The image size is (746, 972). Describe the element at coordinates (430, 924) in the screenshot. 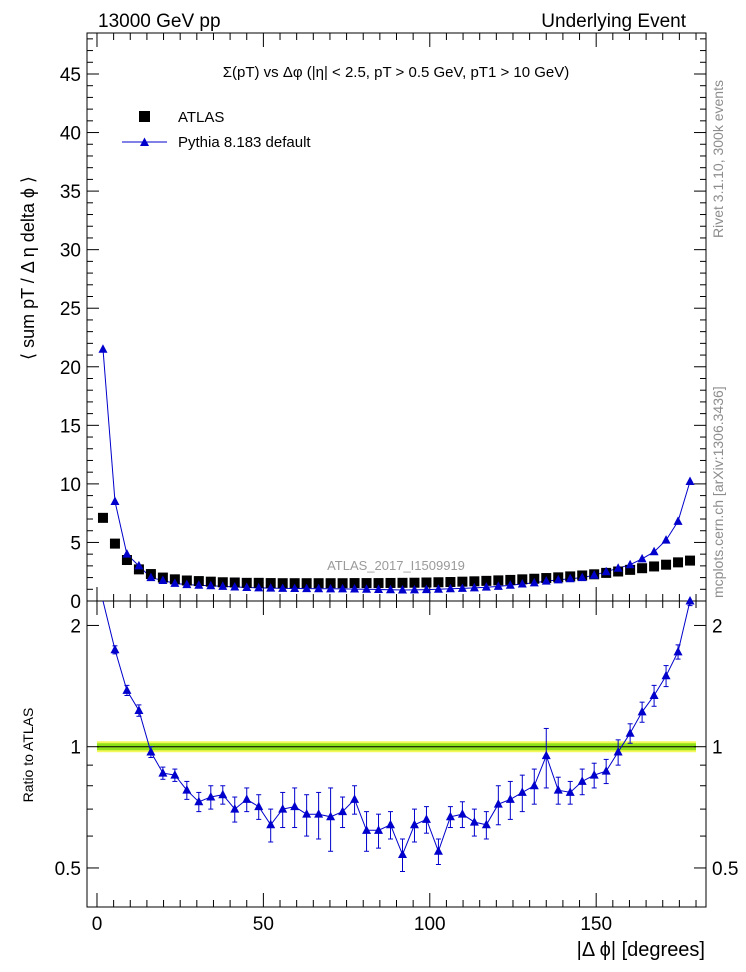

I see `ratio-x-tick-label: 100` at that location.